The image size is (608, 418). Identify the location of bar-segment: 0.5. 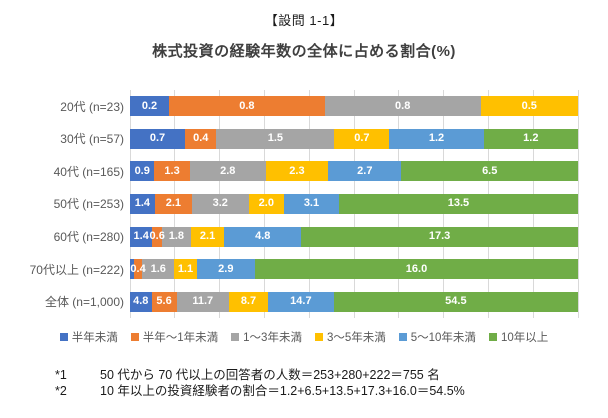
(529, 106).